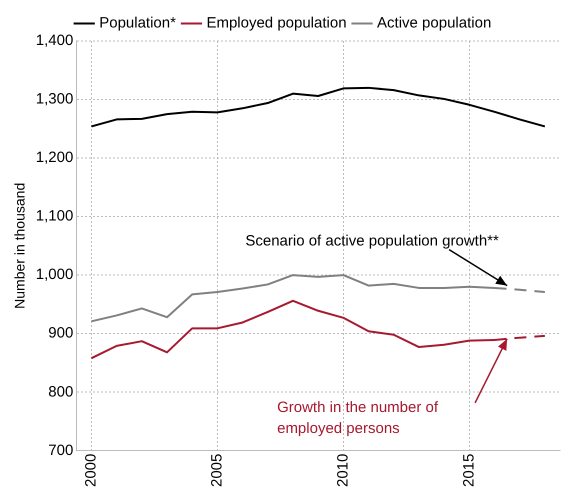 This screenshot has width=576, height=498. Describe the element at coordinates (55, 99) in the screenshot. I see `y-tick-label: 1,300` at that location.